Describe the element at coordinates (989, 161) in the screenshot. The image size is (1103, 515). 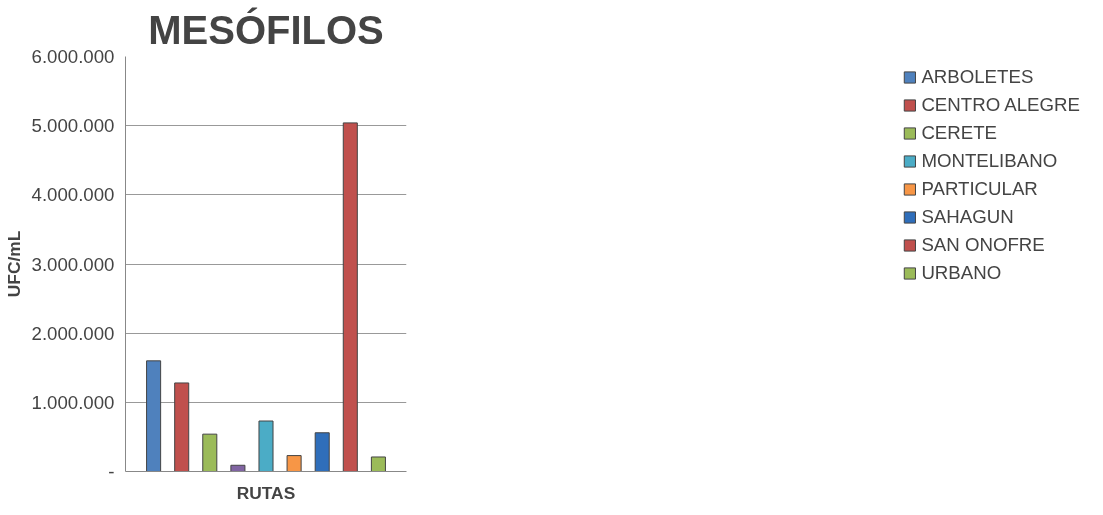
I see `legend-label: MONTELIBANO` at that location.